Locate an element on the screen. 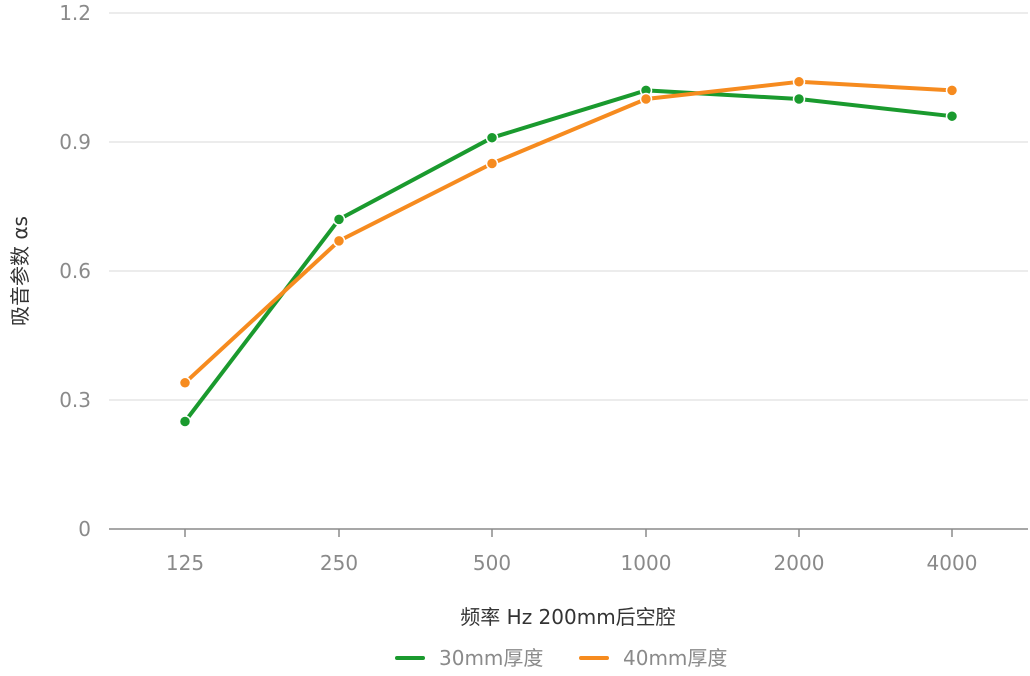 This screenshot has width=1030, height=676. legend: 30mm厚度 40mm厚度 is located at coordinates (561, 658).